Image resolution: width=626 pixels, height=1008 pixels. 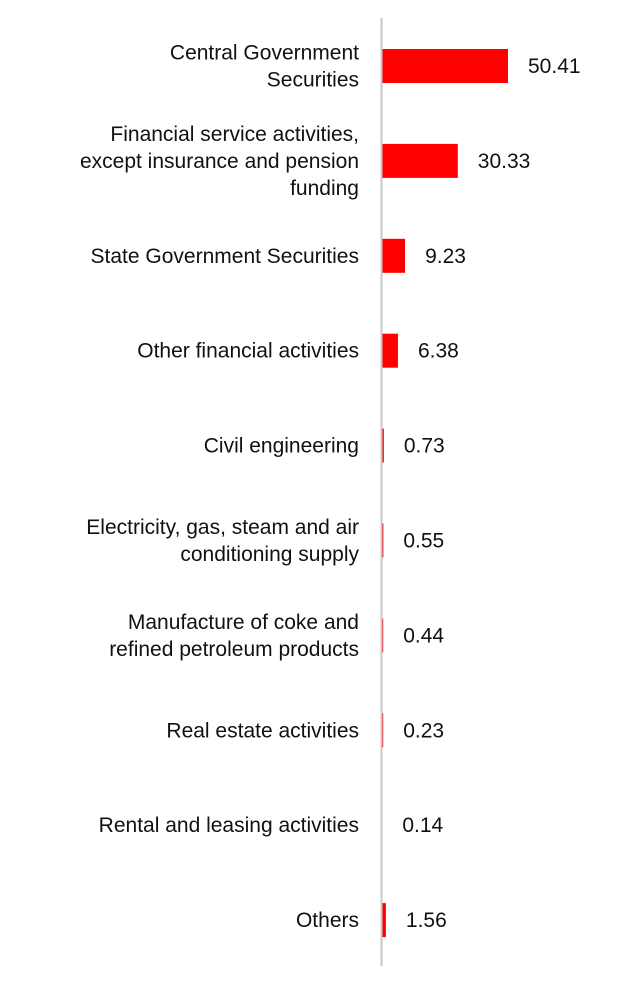 I want to click on data-label: 0.44, so click(x=423, y=635).